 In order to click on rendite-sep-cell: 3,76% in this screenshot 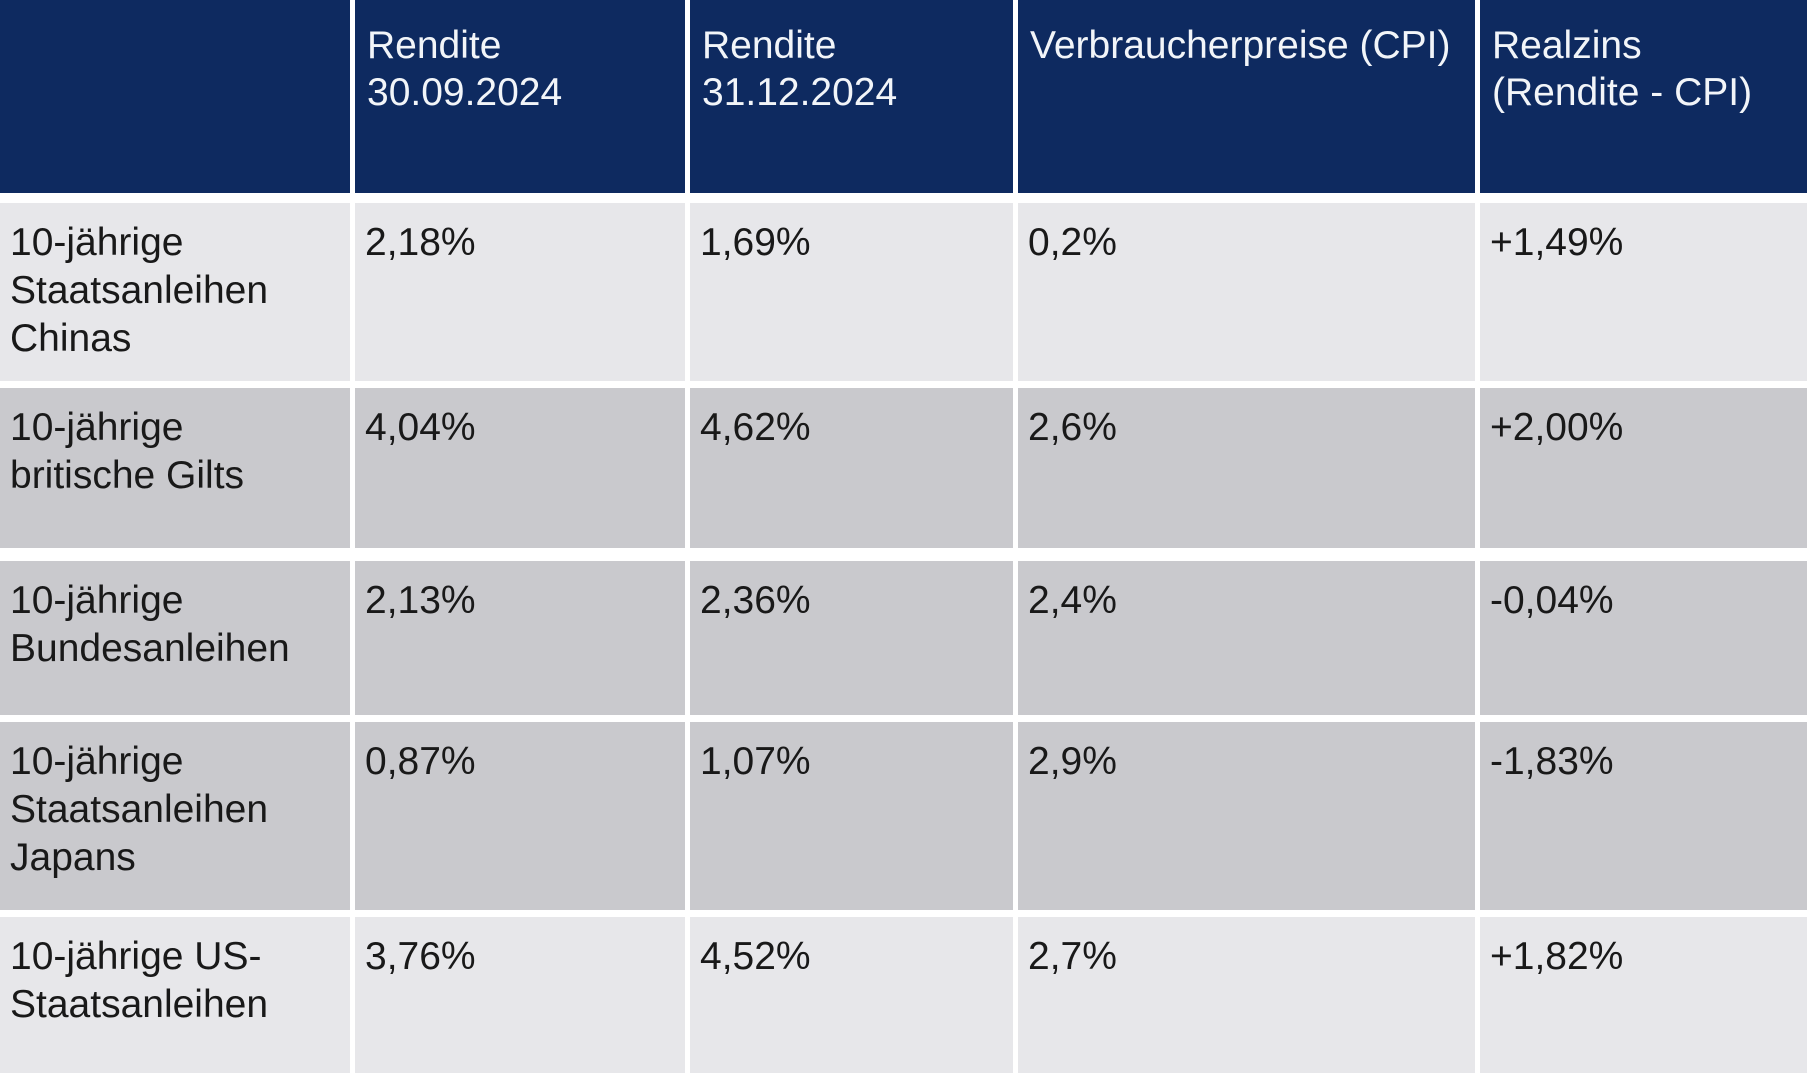, I will do `click(520, 995)`.